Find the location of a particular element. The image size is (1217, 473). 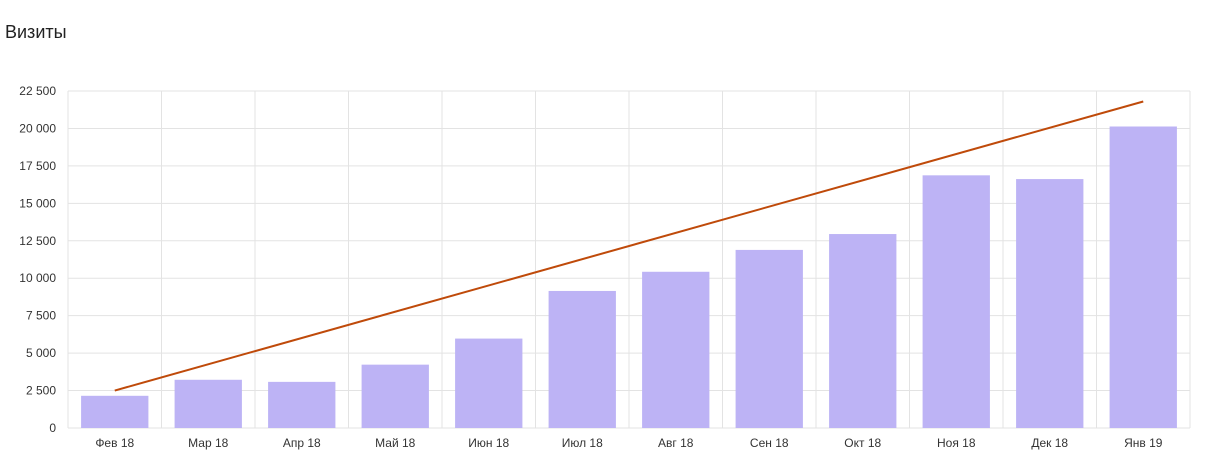

x-tick-label: Май 18 is located at coordinates (395, 443).